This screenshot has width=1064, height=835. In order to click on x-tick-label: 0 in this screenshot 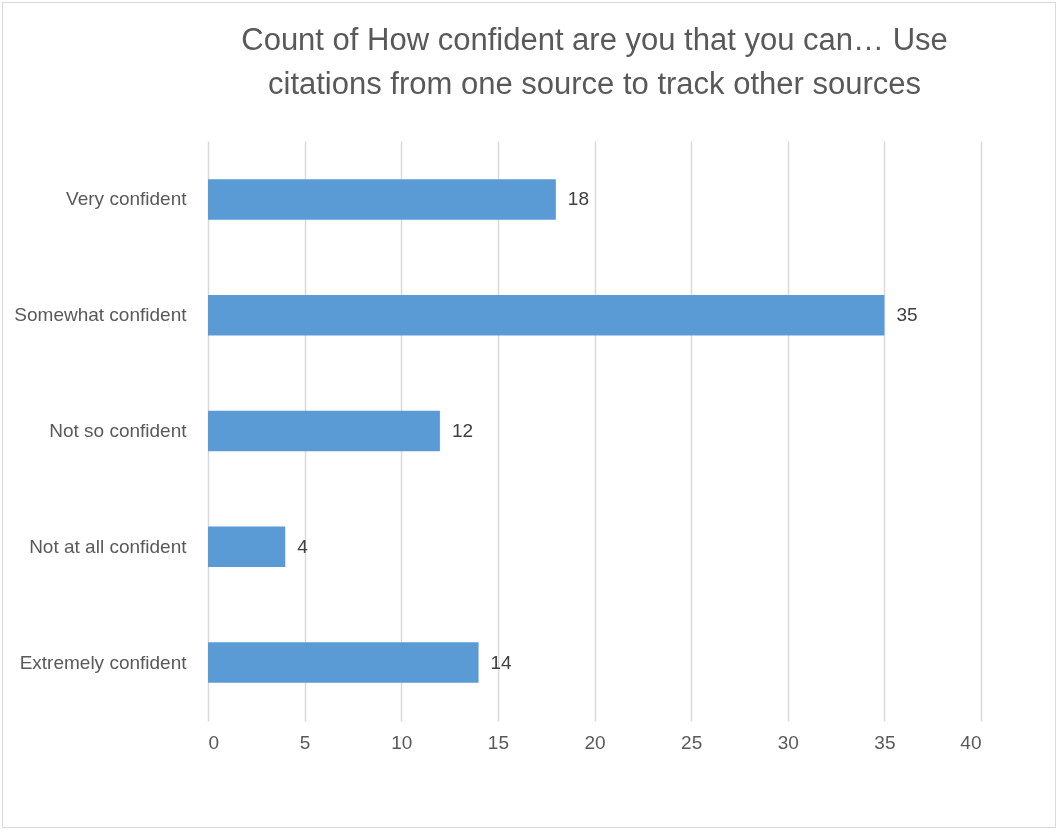, I will do `click(214, 742)`.